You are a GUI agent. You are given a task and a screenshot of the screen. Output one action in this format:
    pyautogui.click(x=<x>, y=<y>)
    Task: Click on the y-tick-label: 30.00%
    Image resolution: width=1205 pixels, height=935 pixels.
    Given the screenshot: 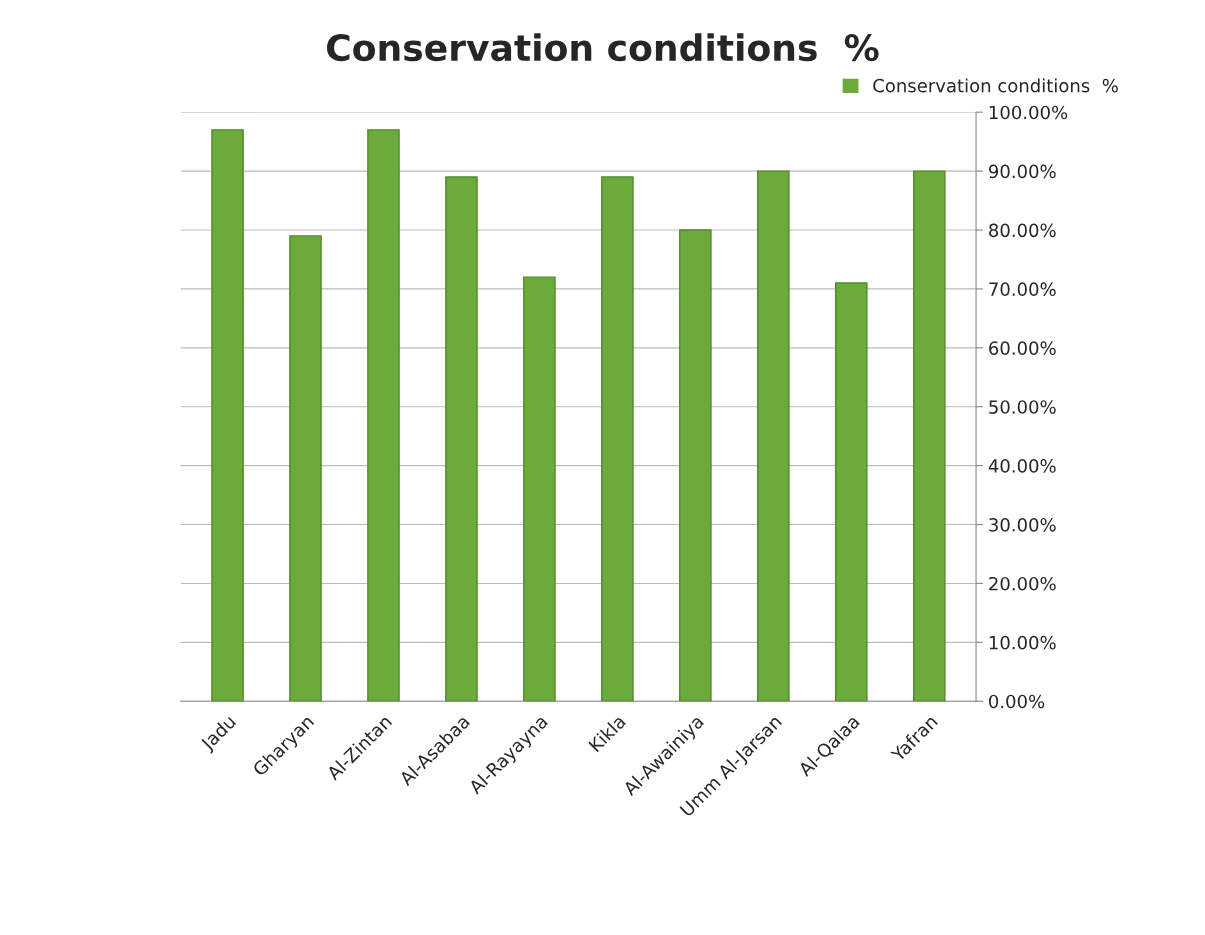 What is the action you would take?
    pyautogui.click(x=1022, y=524)
    